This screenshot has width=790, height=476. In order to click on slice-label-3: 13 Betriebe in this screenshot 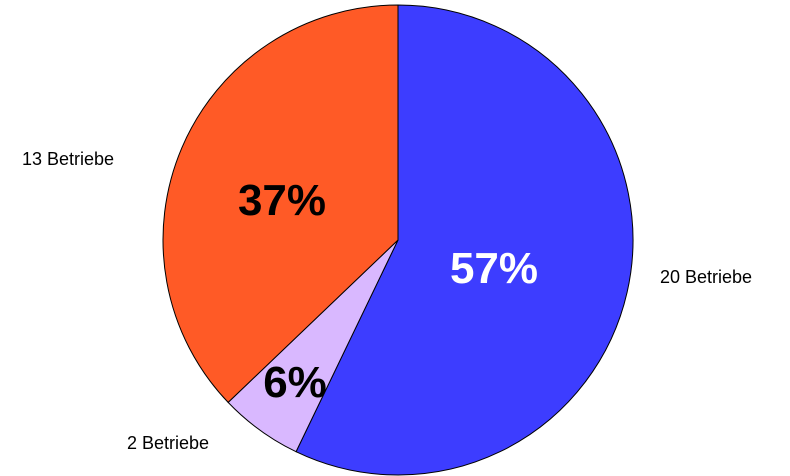, I will do `click(68, 159)`.